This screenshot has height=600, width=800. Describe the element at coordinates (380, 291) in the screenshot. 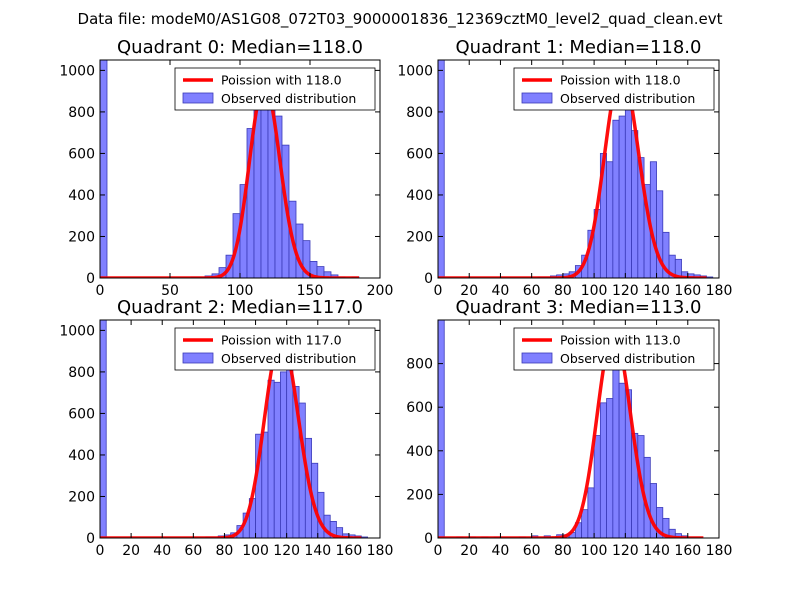

I see `x-tick-label: 200` at that location.